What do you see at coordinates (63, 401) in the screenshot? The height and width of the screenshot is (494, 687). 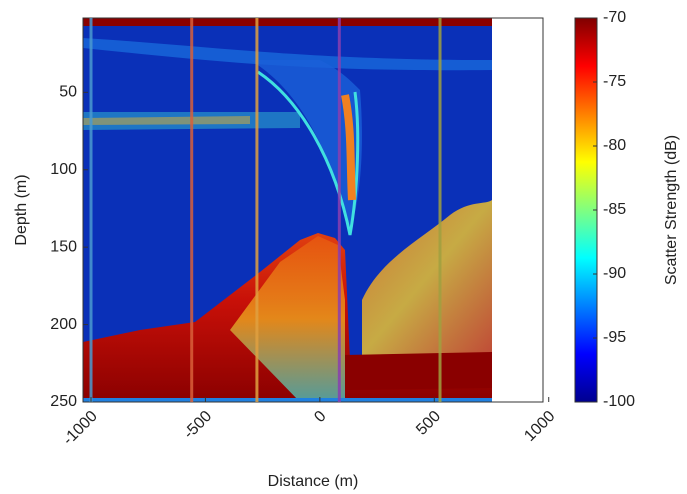 I see `y-tick-label: 250` at bounding box center [63, 401].